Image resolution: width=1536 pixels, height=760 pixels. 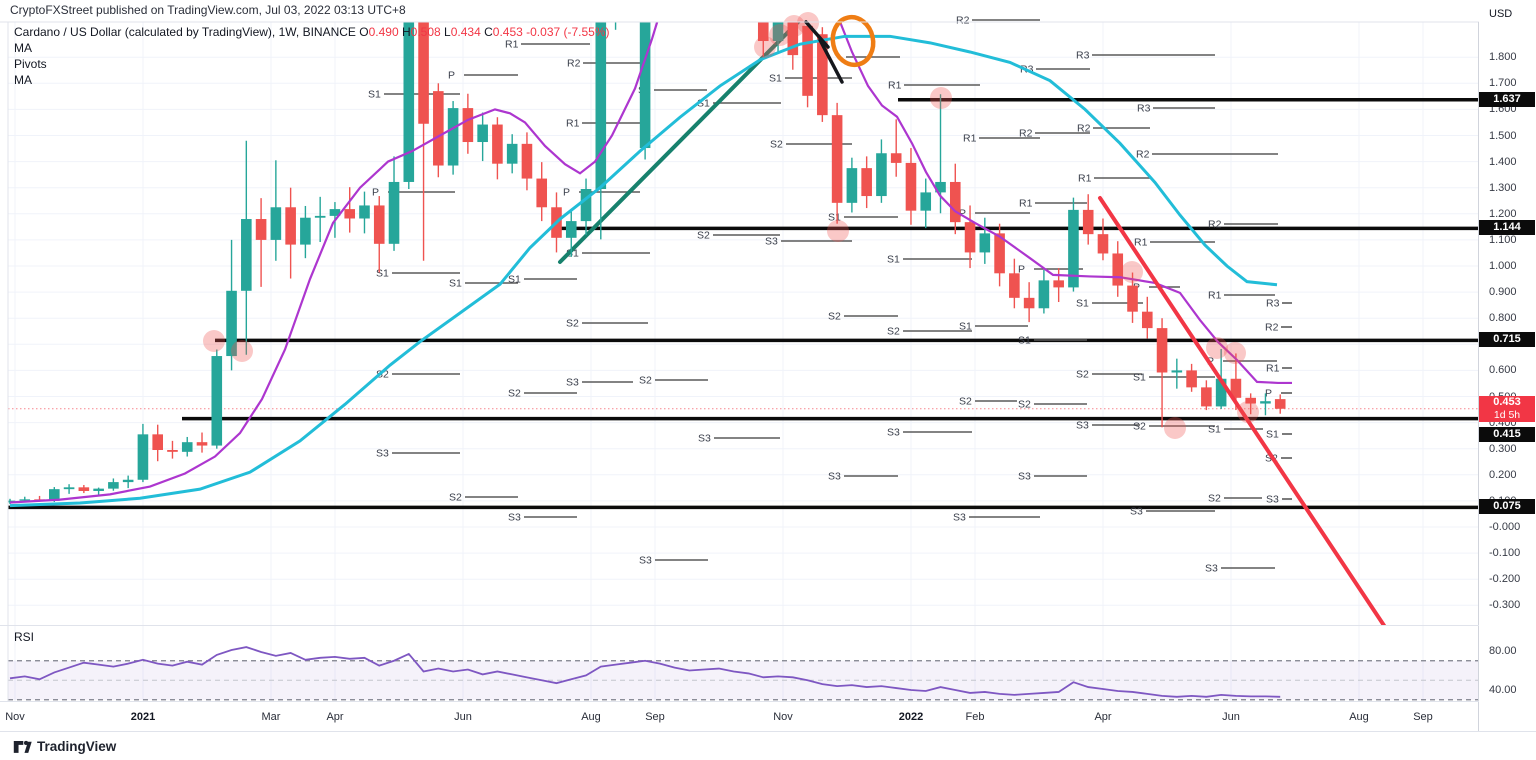 What do you see at coordinates (975, 717) in the screenshot?
I see `time-label-month: Feb` at bounding box center [975, 717].